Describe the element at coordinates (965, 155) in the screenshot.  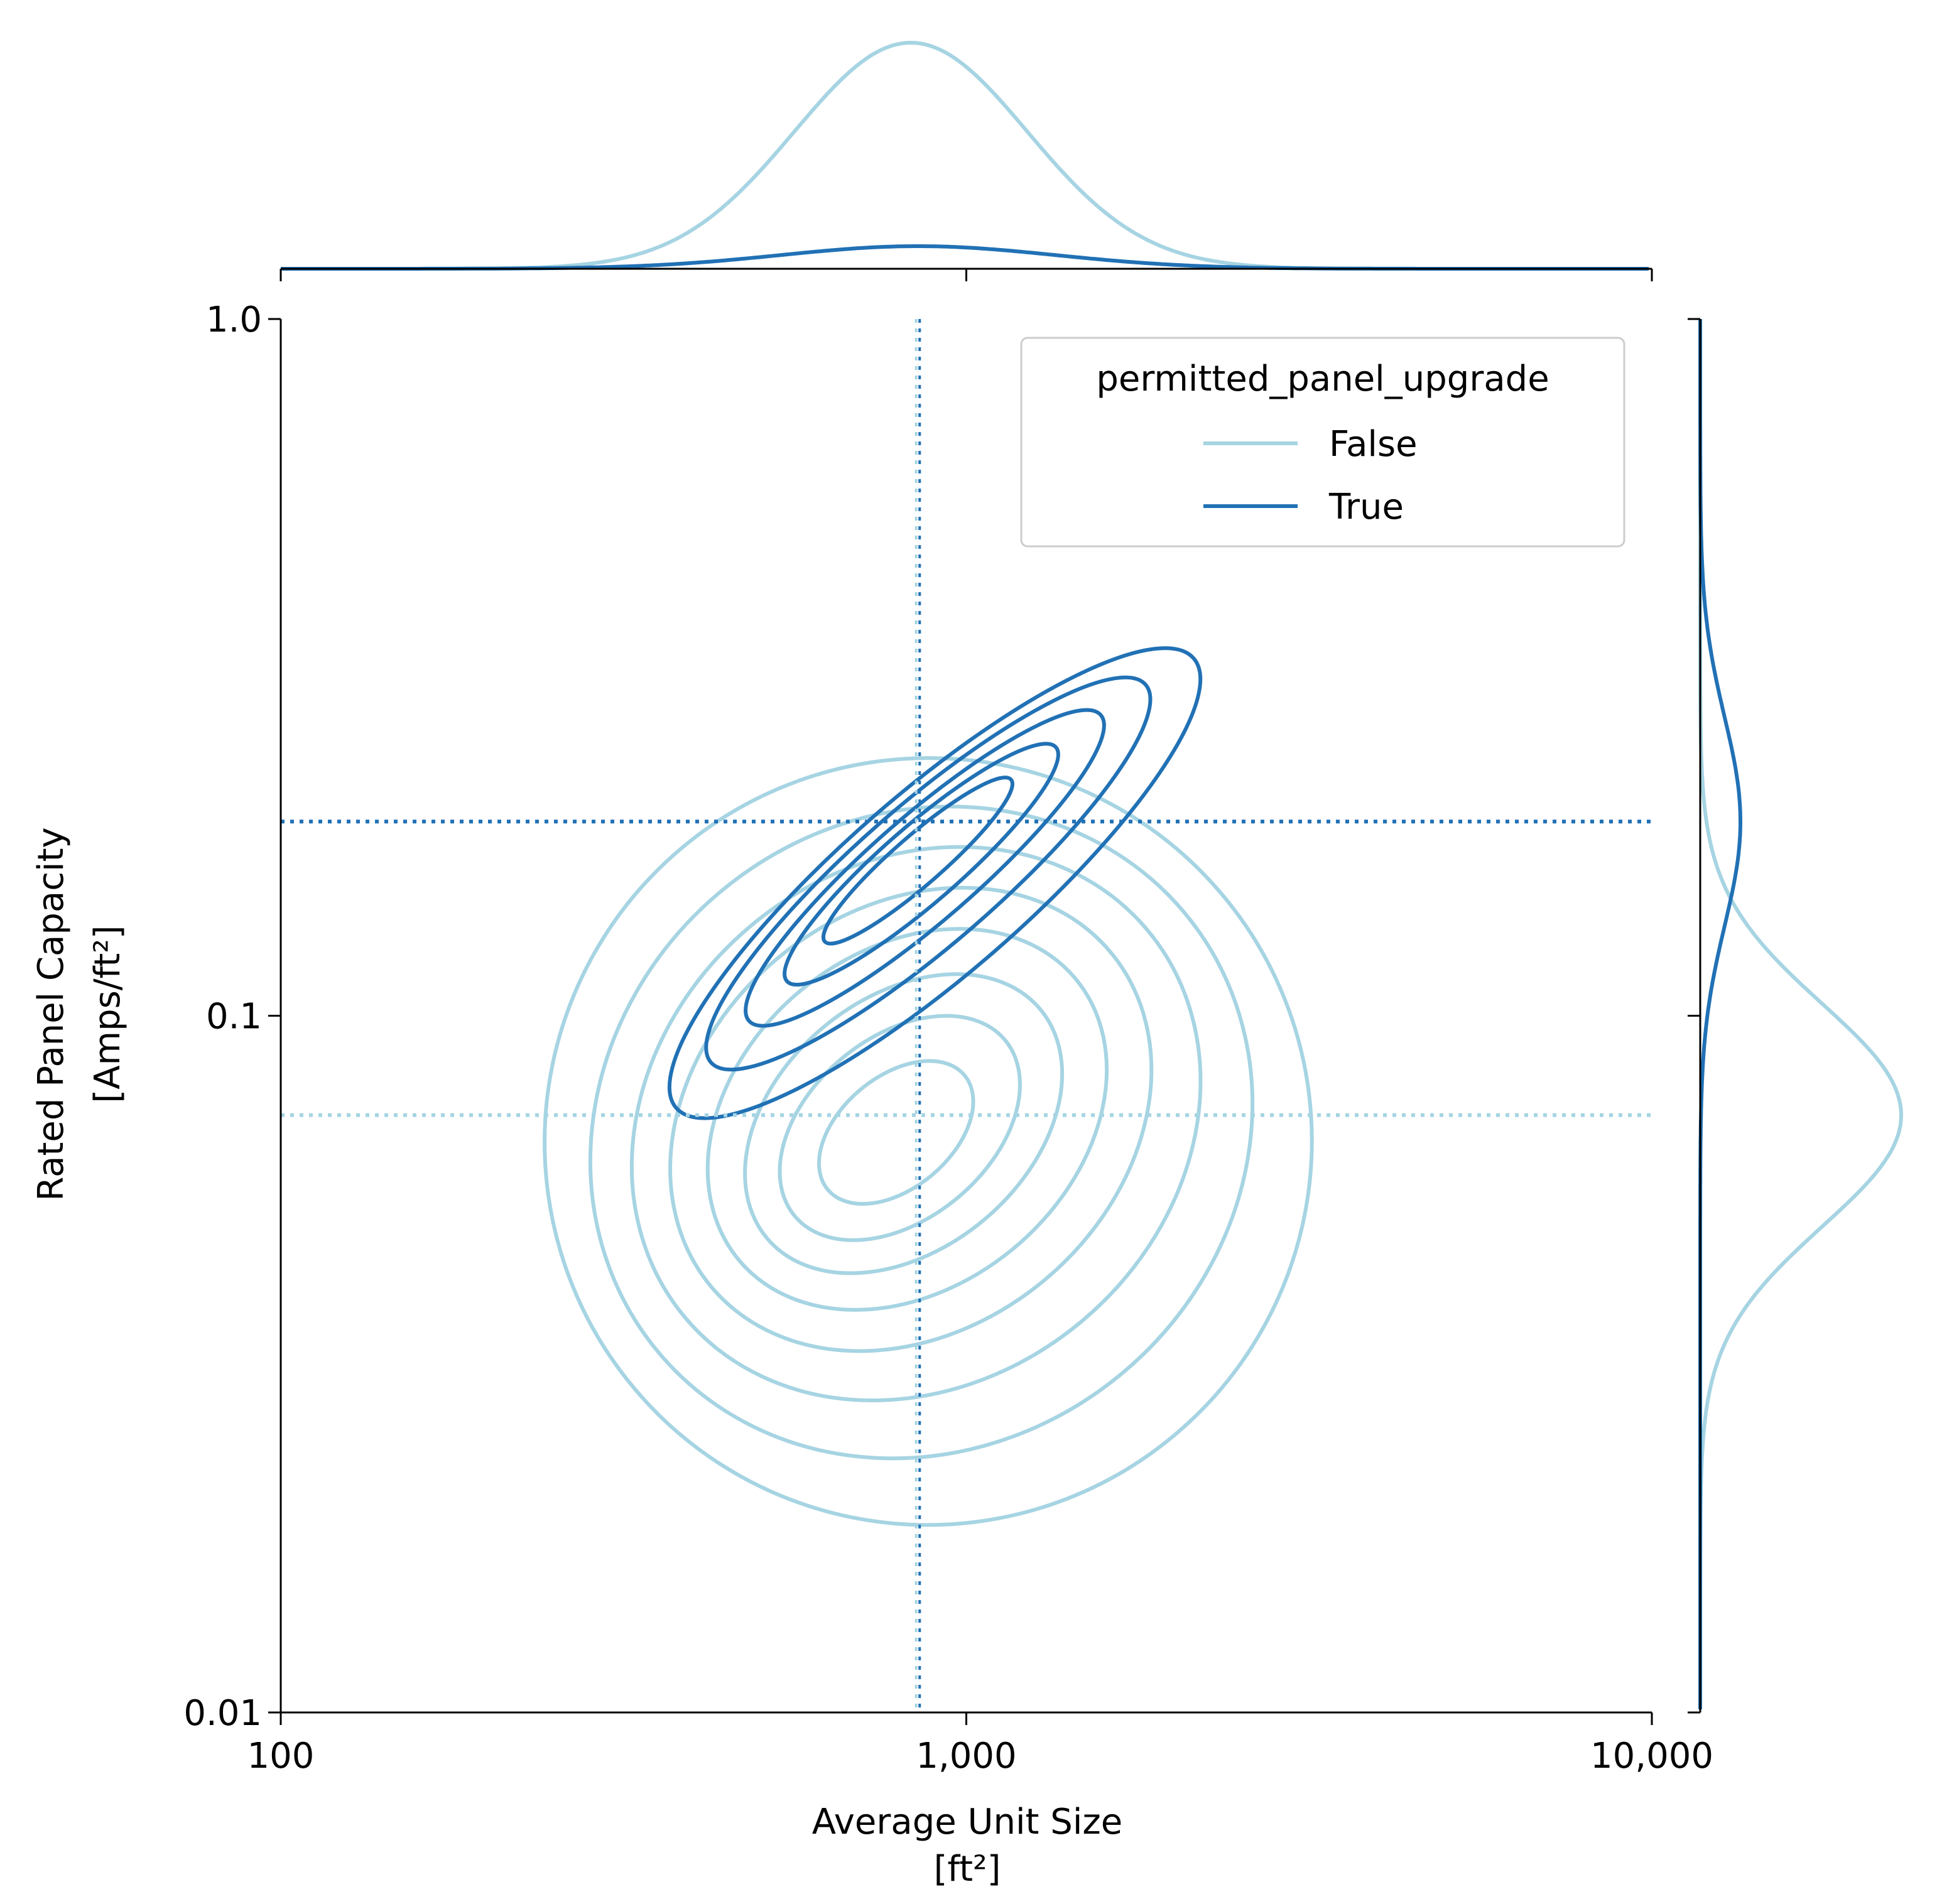
I see `top-density-false` at that location.